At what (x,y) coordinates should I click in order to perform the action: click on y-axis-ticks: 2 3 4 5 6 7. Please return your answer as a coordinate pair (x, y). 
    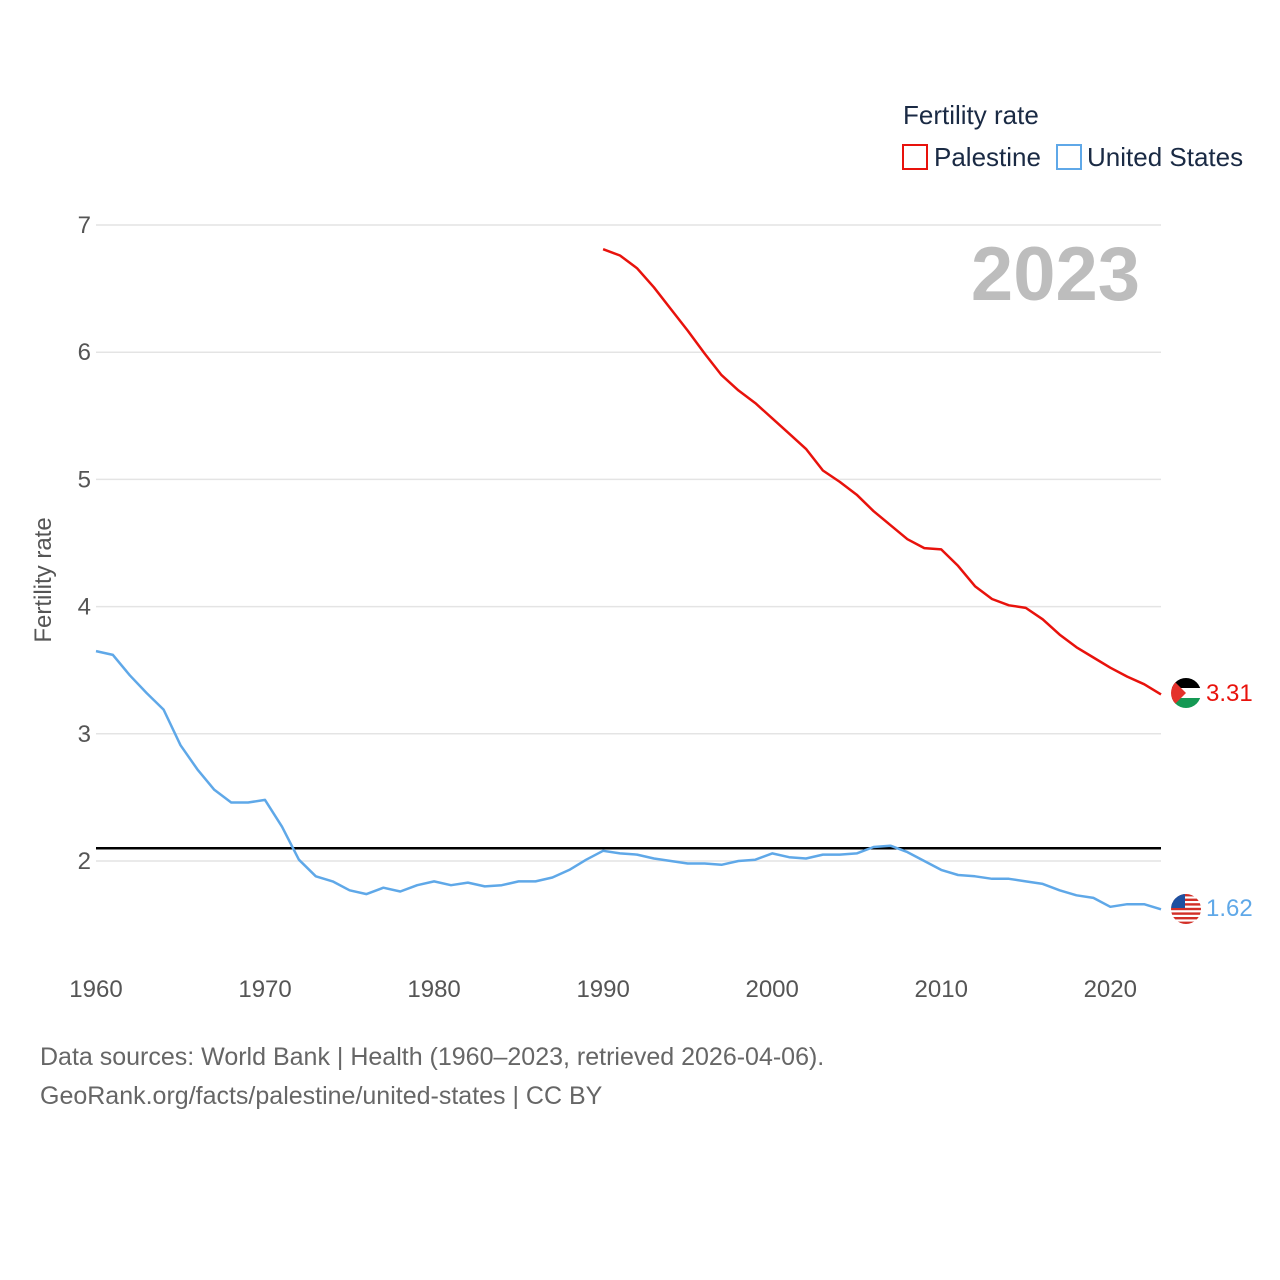
    Looking at the image, I should click on (84, 543).